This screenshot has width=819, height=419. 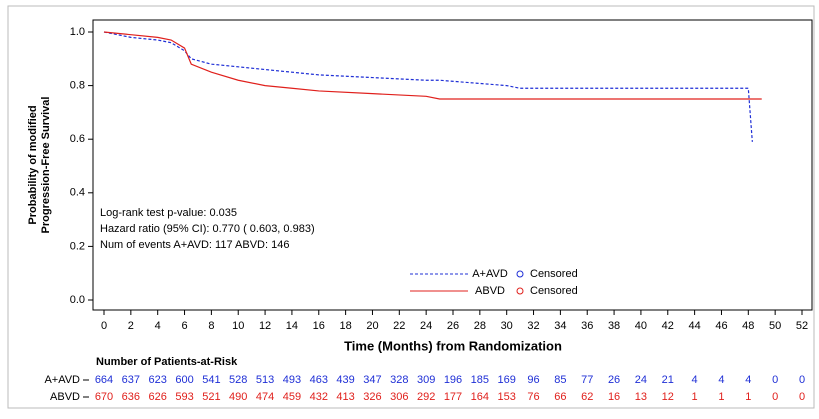 What do you see at coordinates (292, 397) in the screenshot?
I see `risk-count: 459` at bounding box center [292, 397].